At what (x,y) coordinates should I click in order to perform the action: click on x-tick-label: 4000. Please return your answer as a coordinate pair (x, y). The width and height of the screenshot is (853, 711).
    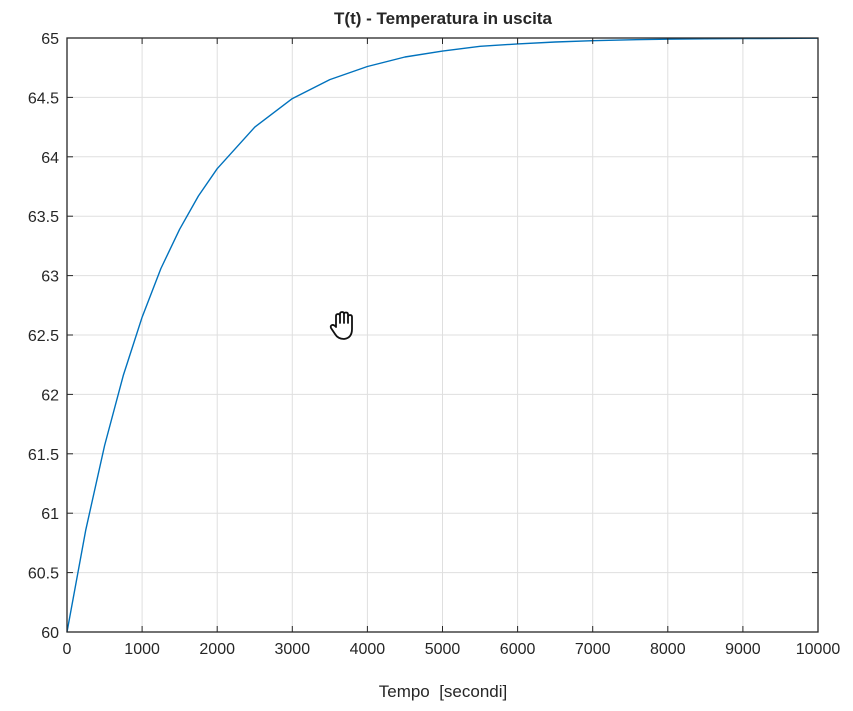
    Looking at the image, I should click on (368, 649).